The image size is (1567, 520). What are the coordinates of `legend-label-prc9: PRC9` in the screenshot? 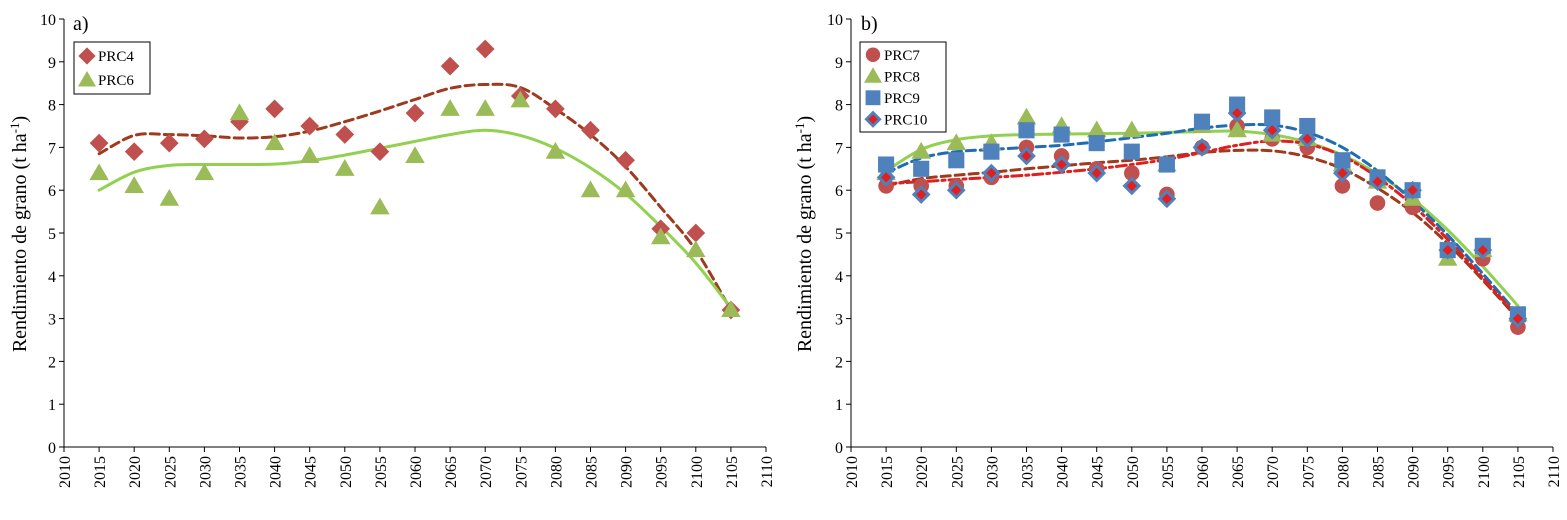 It's located at (902, 99).